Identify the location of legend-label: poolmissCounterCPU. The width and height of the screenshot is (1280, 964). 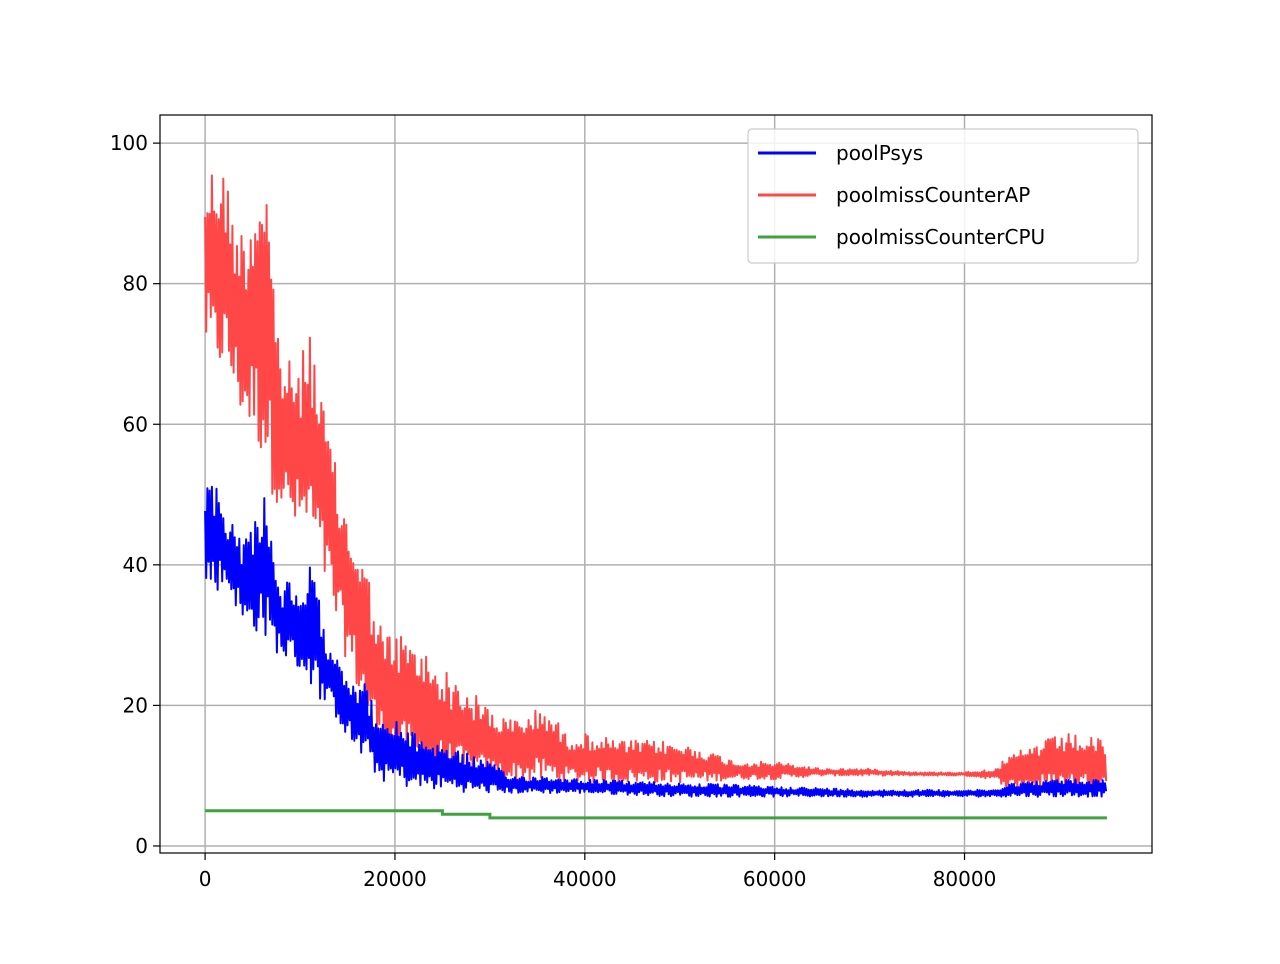
(940, 237).